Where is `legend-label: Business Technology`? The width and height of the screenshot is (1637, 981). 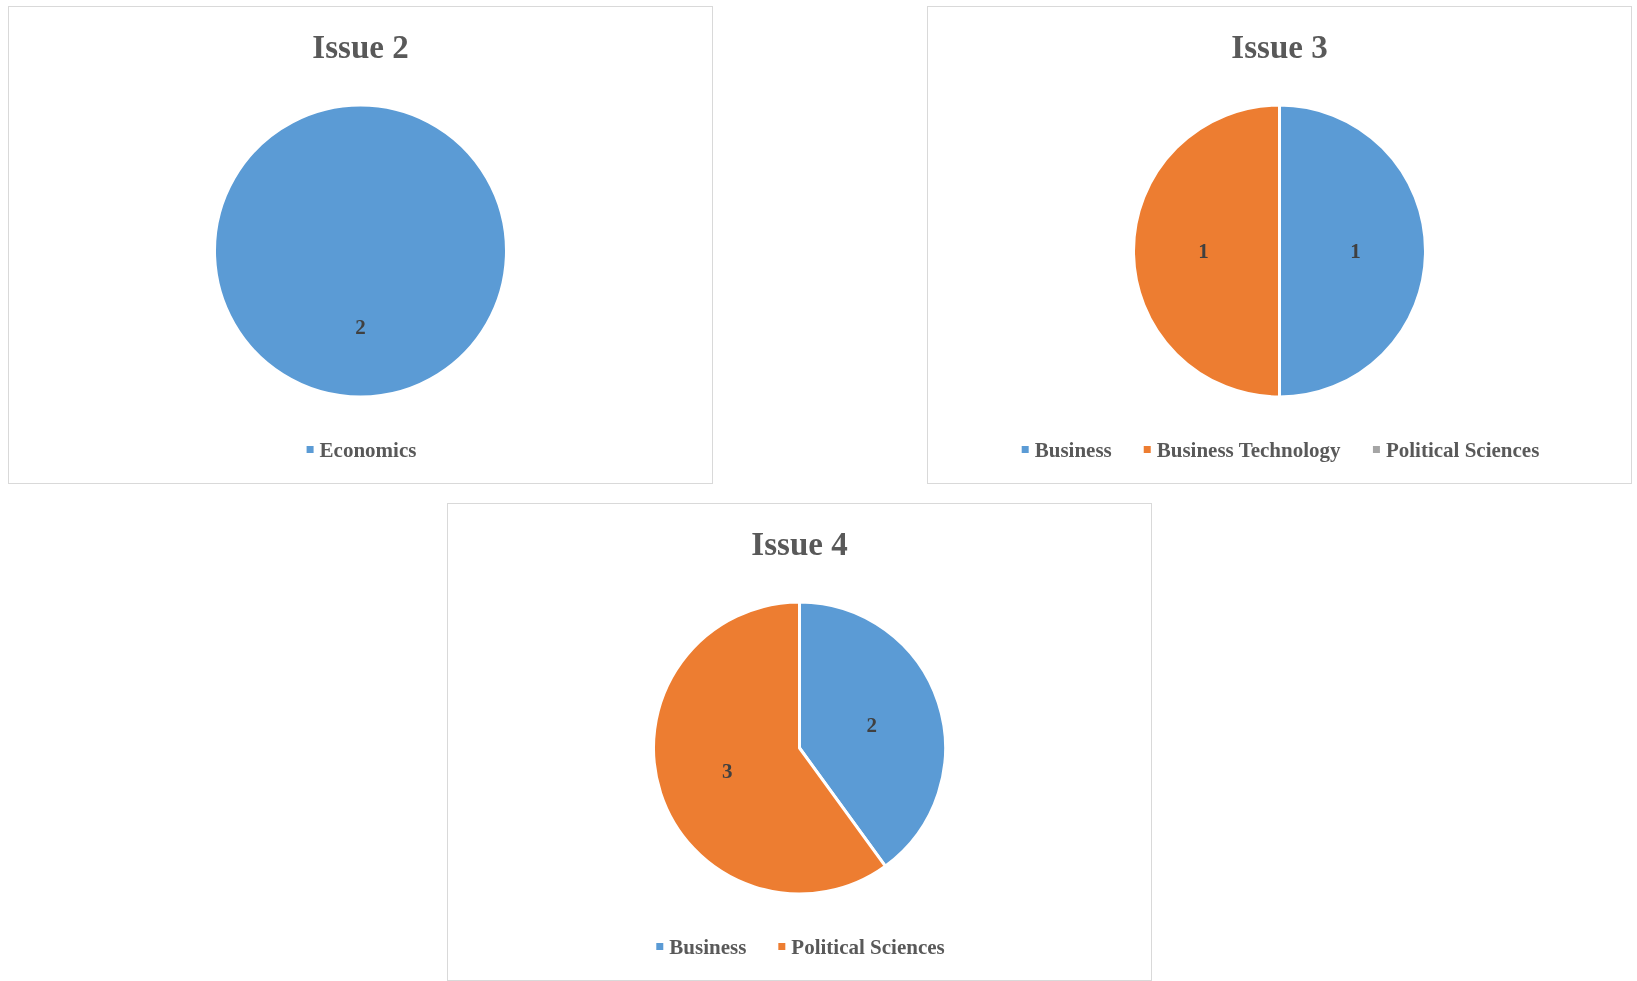
legend-label: Business Technology is located at coordinates (1249, 449).